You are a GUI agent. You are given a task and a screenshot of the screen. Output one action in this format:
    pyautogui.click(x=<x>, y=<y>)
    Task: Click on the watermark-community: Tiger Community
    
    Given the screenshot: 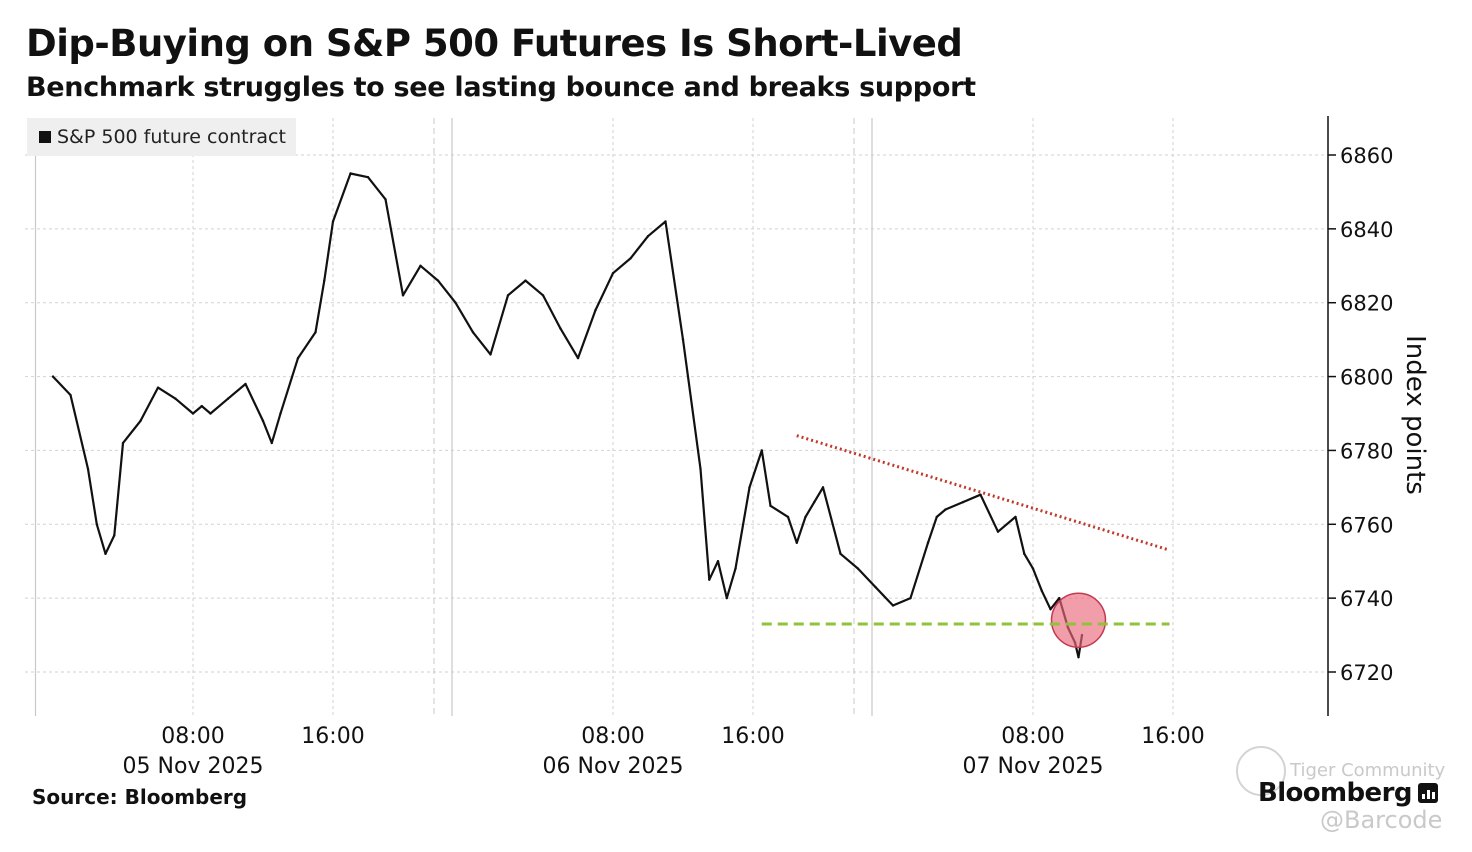 What is the action you would take?
    pyautogui.click(x=1368, y=770)
    